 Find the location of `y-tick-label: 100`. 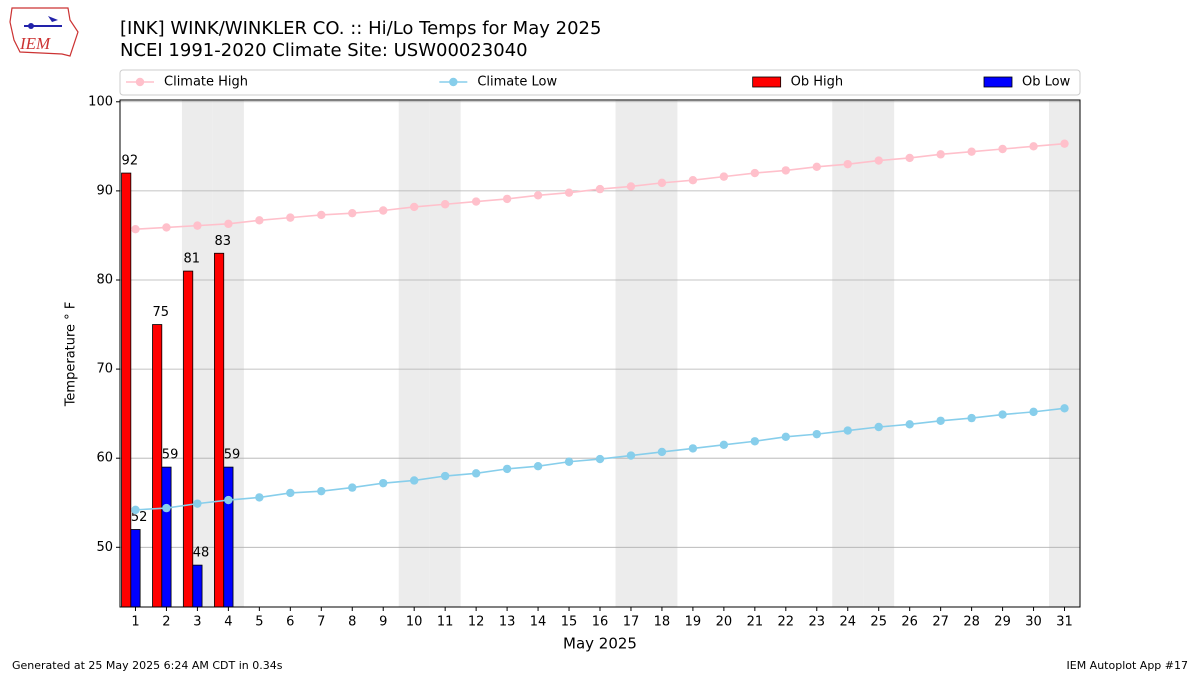

y-tick-label: 100 is located at coordinates (100, 101).